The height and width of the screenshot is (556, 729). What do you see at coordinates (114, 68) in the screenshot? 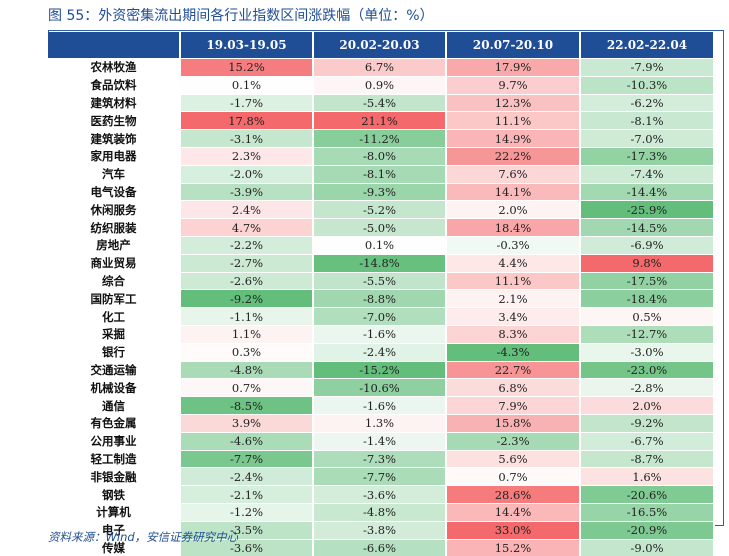
I see `industry-name: 农林牧渔` at bounding box center [114, 68].